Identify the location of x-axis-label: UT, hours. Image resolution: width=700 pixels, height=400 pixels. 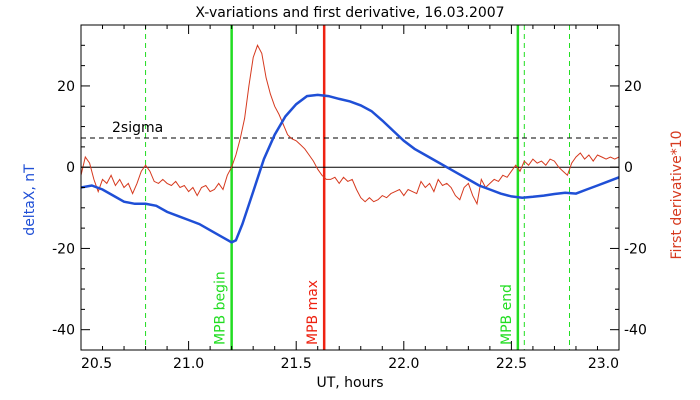
(349, 383).